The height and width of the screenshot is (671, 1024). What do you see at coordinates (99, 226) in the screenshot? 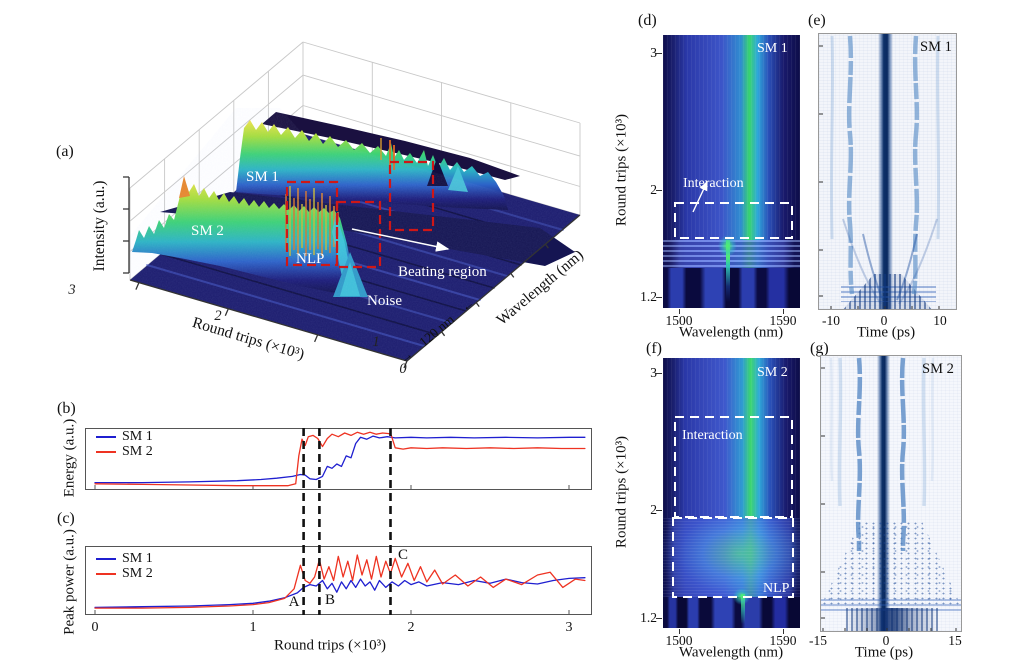
I see `a-zaxis-label: Intensity (a.u.)` at bounding box center [99, 226].